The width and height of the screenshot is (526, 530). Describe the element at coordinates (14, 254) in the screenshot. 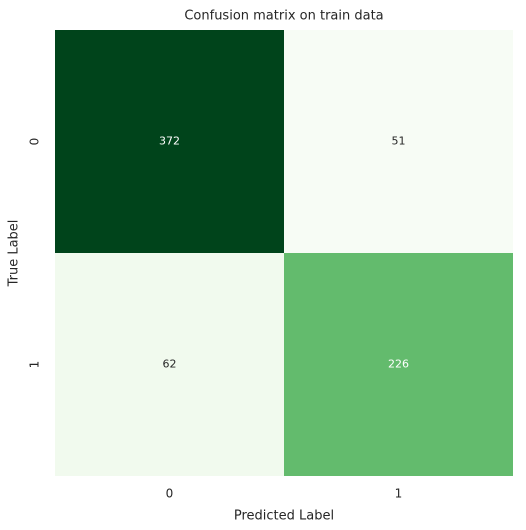

I see `y-axis-label: True Label` at that location.